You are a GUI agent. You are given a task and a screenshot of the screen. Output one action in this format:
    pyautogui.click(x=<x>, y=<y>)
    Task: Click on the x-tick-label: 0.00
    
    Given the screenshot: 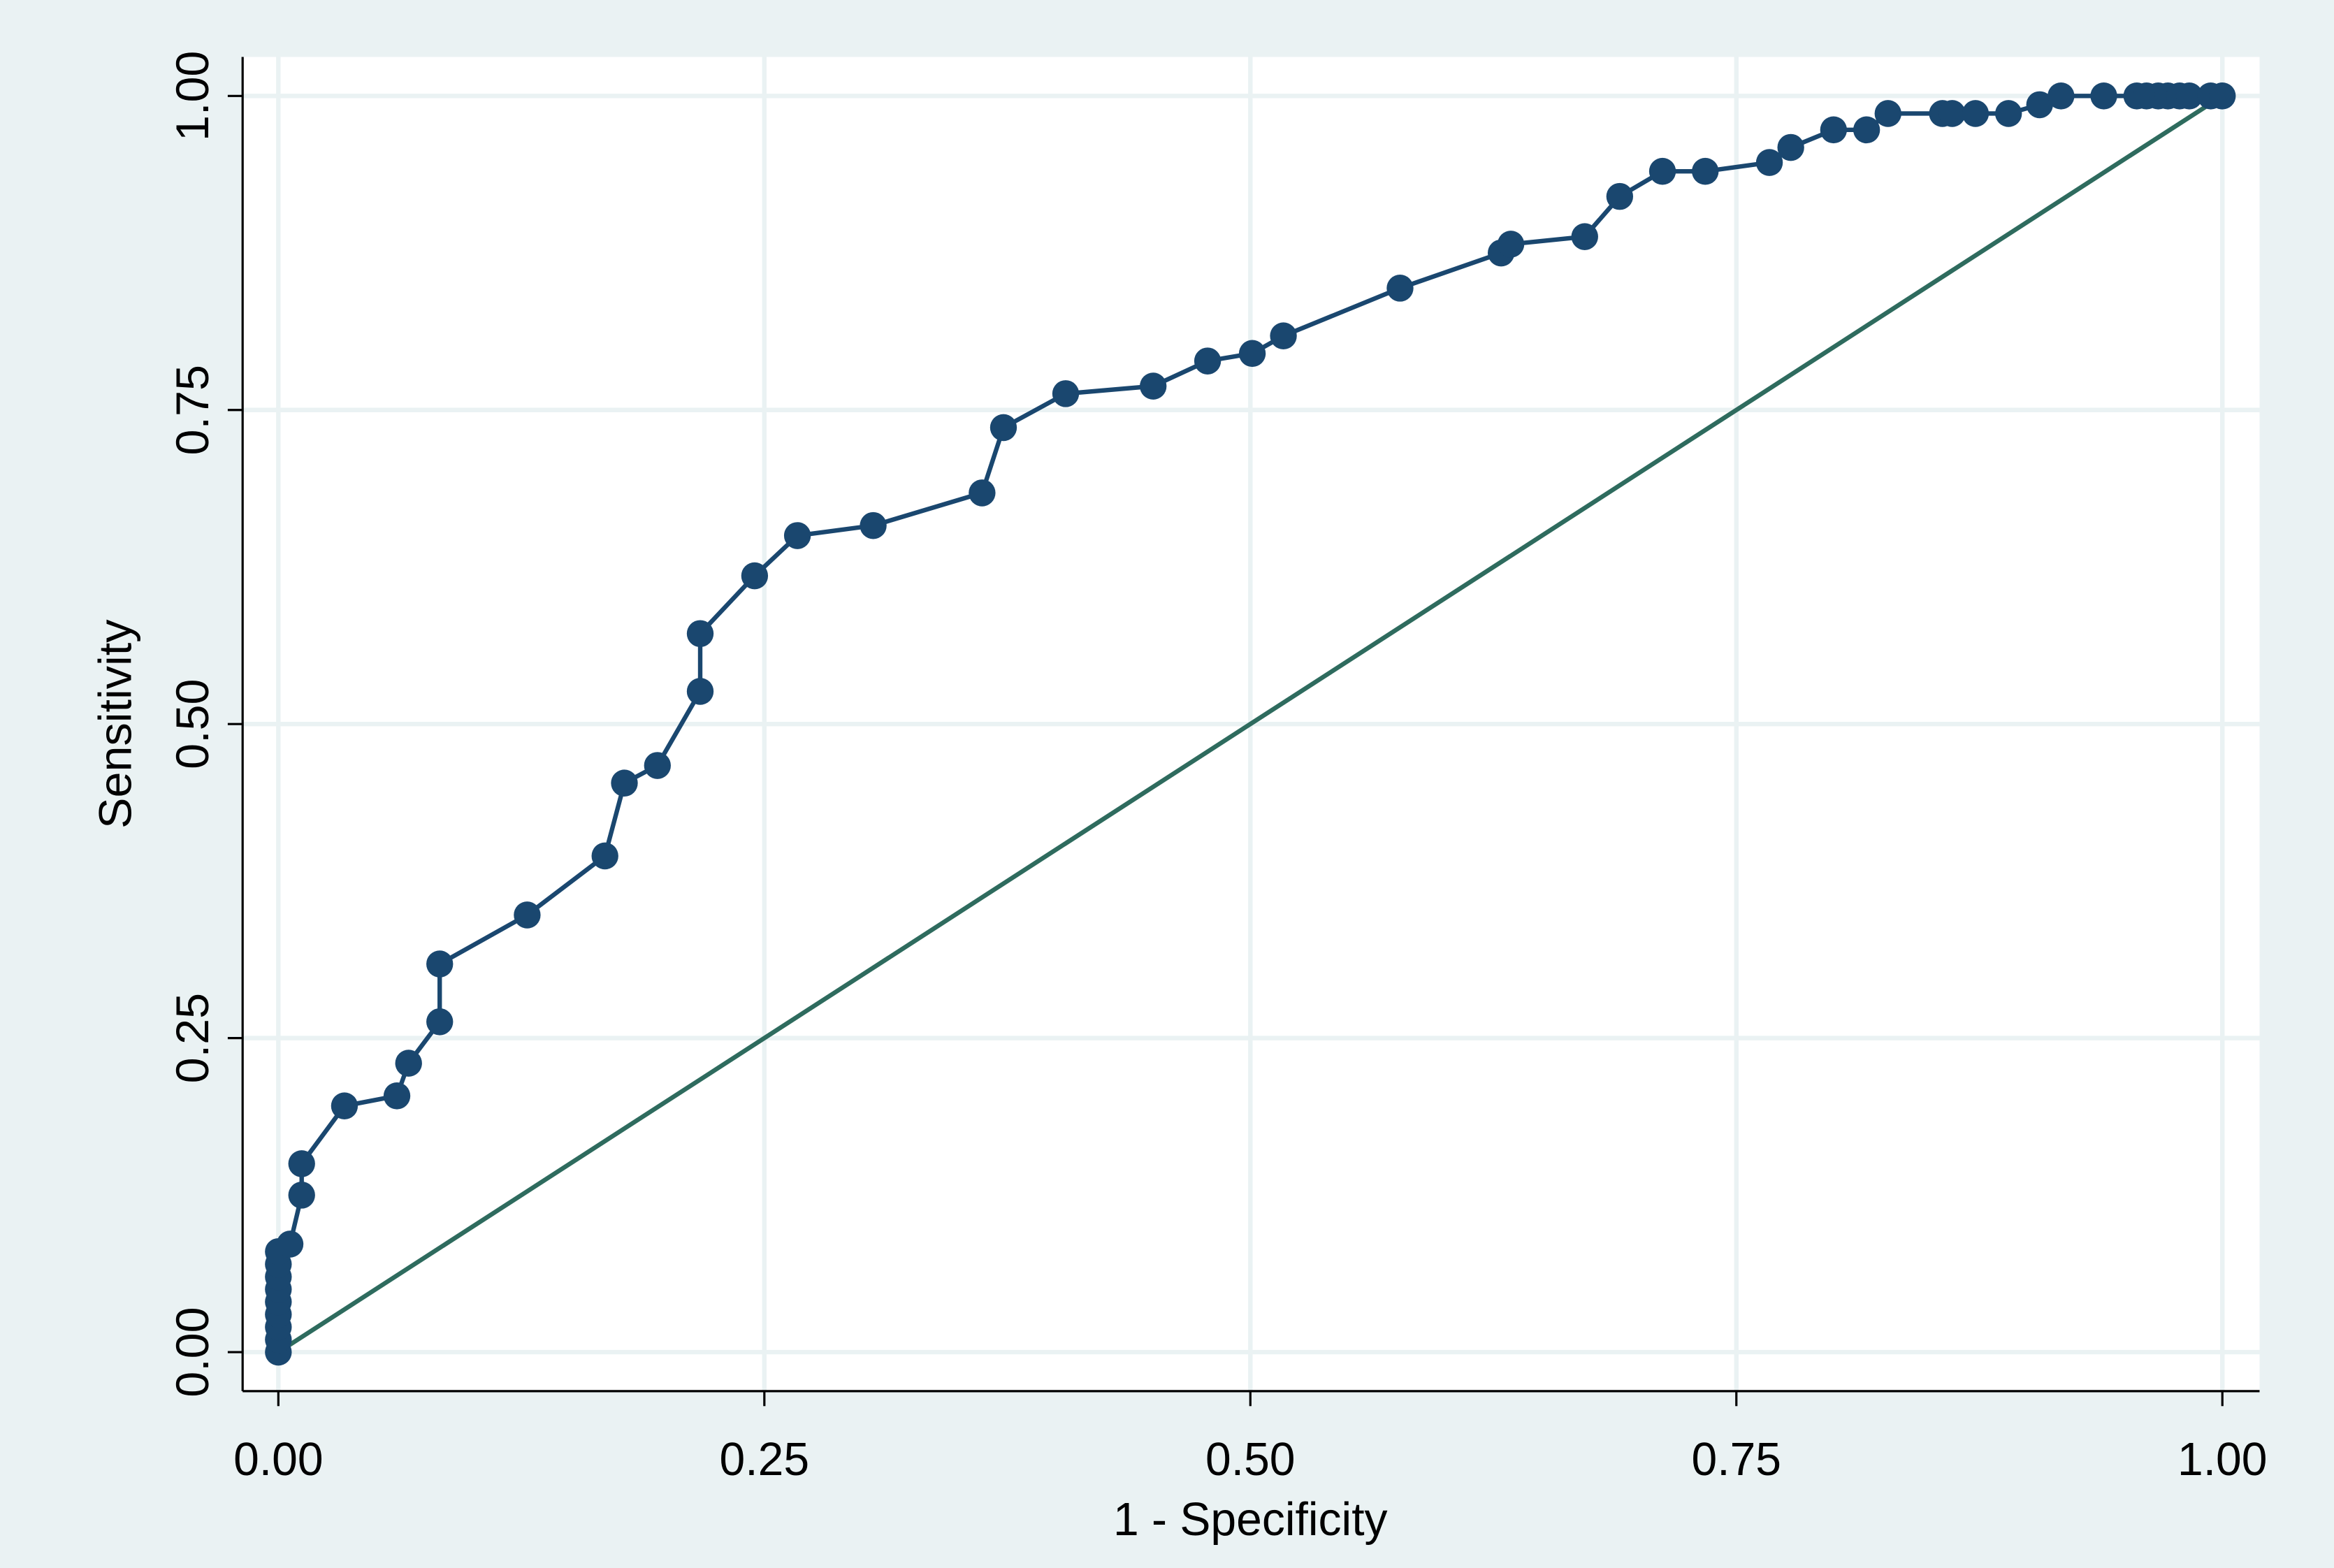 What is the action you would take?
    pyautogui.click(x=278, y=1460)
    